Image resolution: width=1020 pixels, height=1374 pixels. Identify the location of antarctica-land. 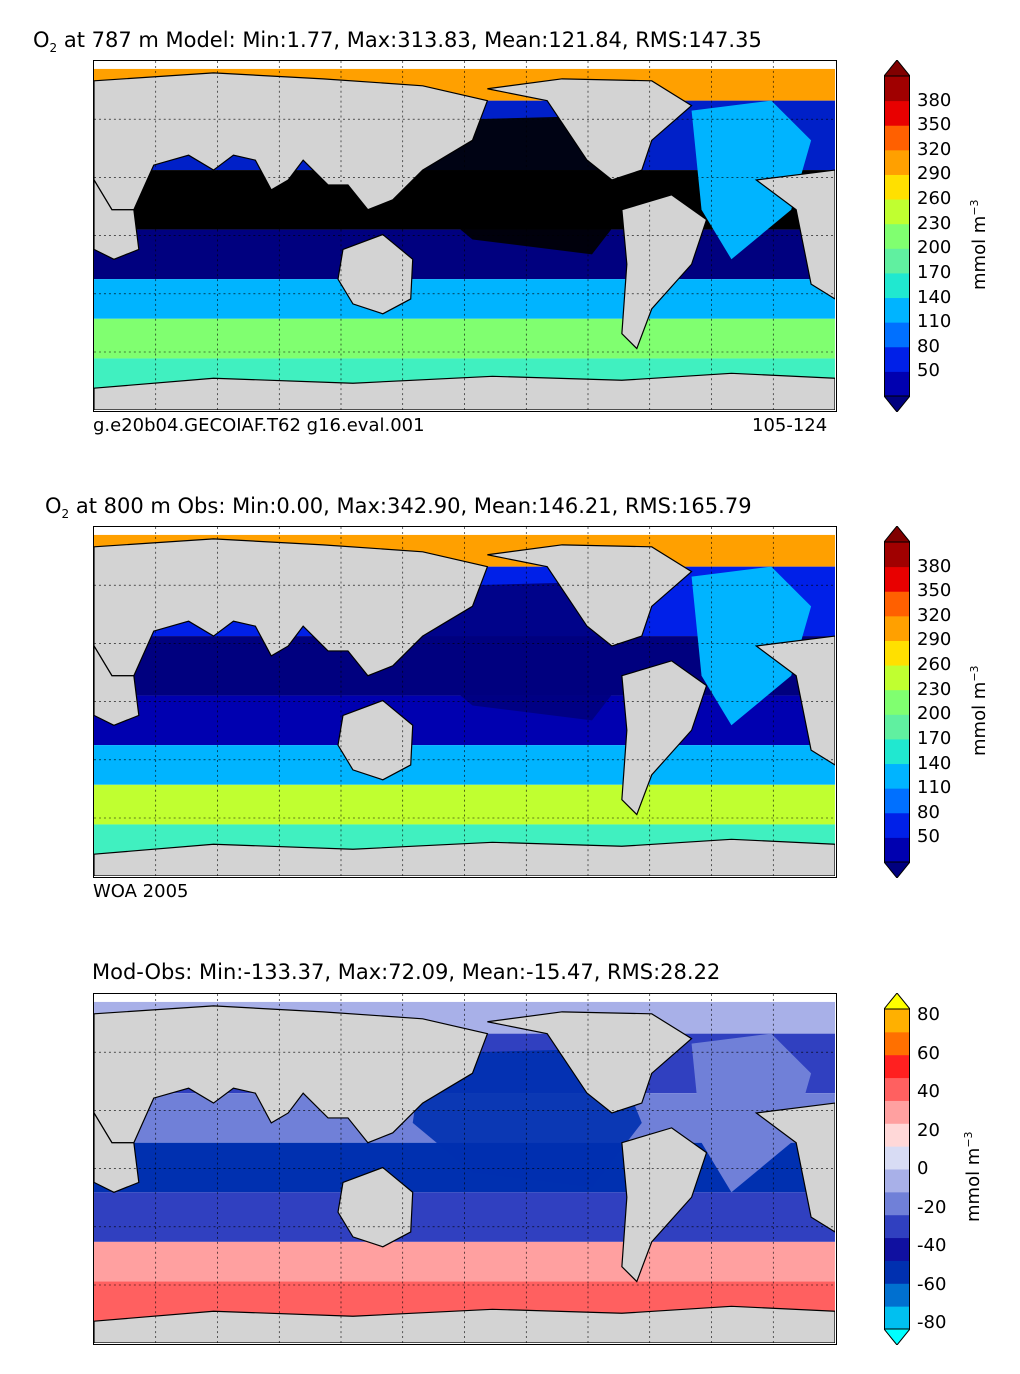
(464, 391).